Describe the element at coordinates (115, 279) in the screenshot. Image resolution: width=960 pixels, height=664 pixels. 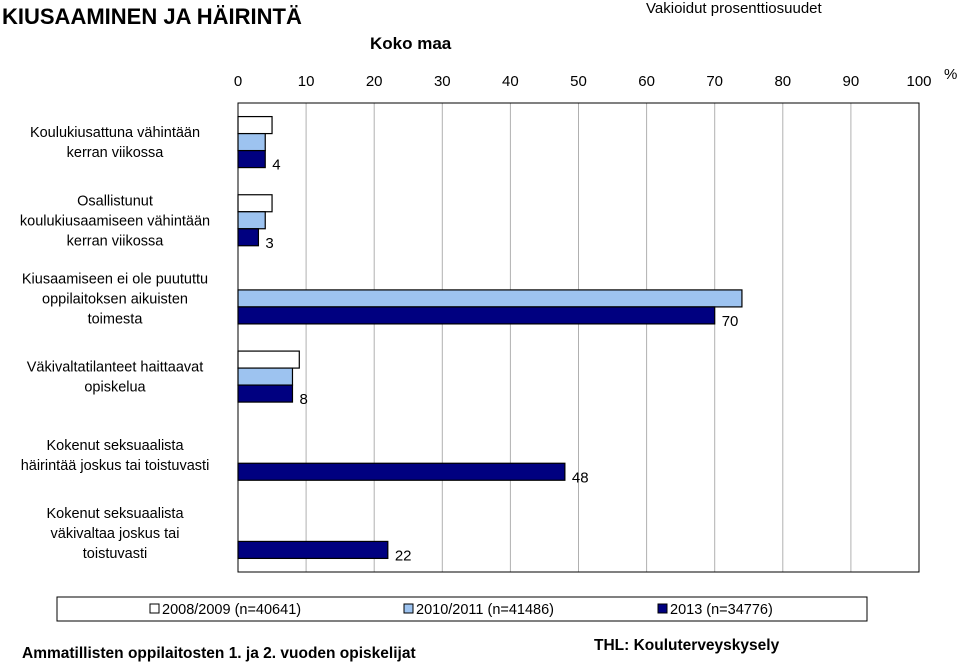
I see `category-label: Kiusaamiseen ei ole puututtu` at that location.